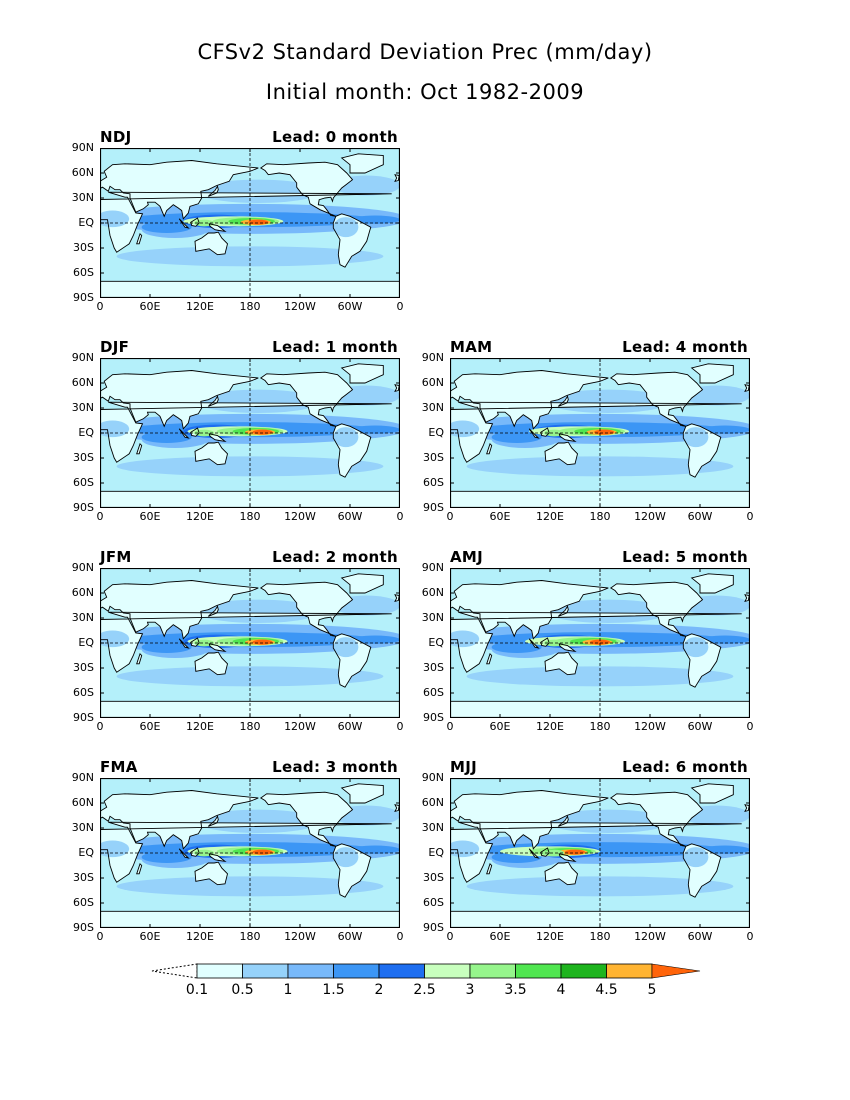  Describe the element at coordinates (333, 990) in the screenshot. I see `colorbar-tick-label: 1.5` at that location.